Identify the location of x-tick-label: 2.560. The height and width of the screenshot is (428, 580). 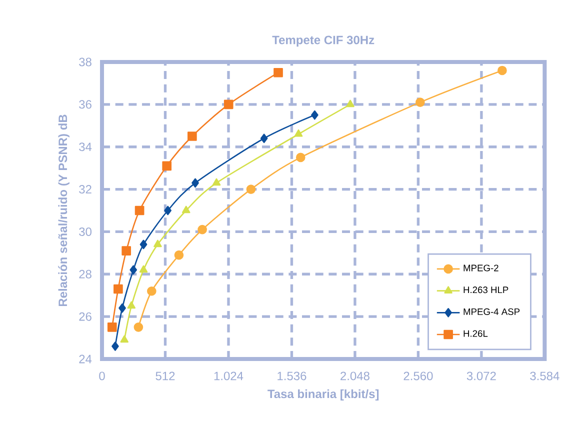
(418, 376).